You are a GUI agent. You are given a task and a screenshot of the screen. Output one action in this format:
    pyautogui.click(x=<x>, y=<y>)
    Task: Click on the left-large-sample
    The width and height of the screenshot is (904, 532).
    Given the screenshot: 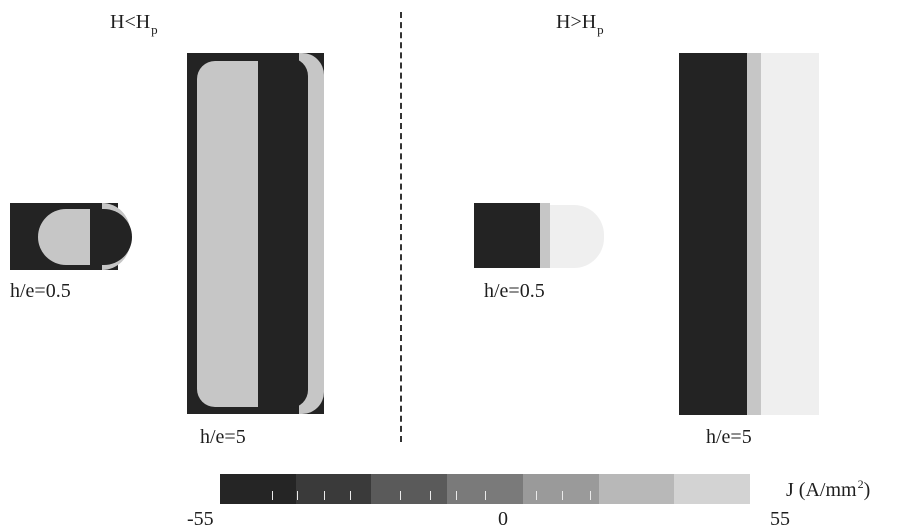 What is the action you would take?
    pyautogui.click(x=255, y=233)
    